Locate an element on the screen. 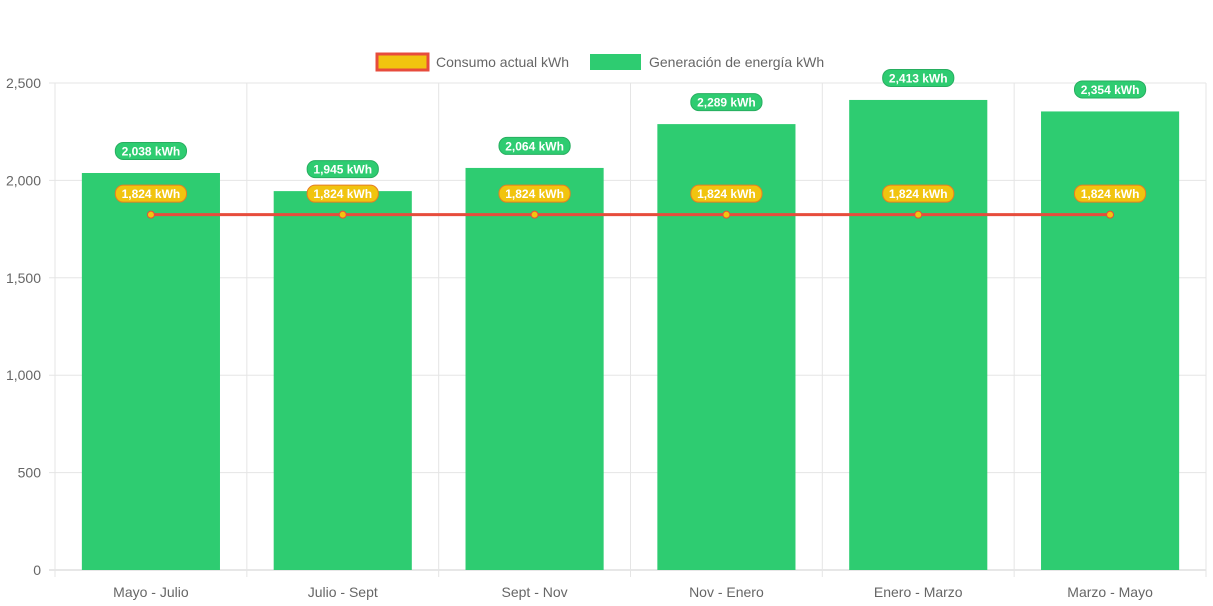  legend-label: Consumo actual kWh is located at coordinates (502, 62).